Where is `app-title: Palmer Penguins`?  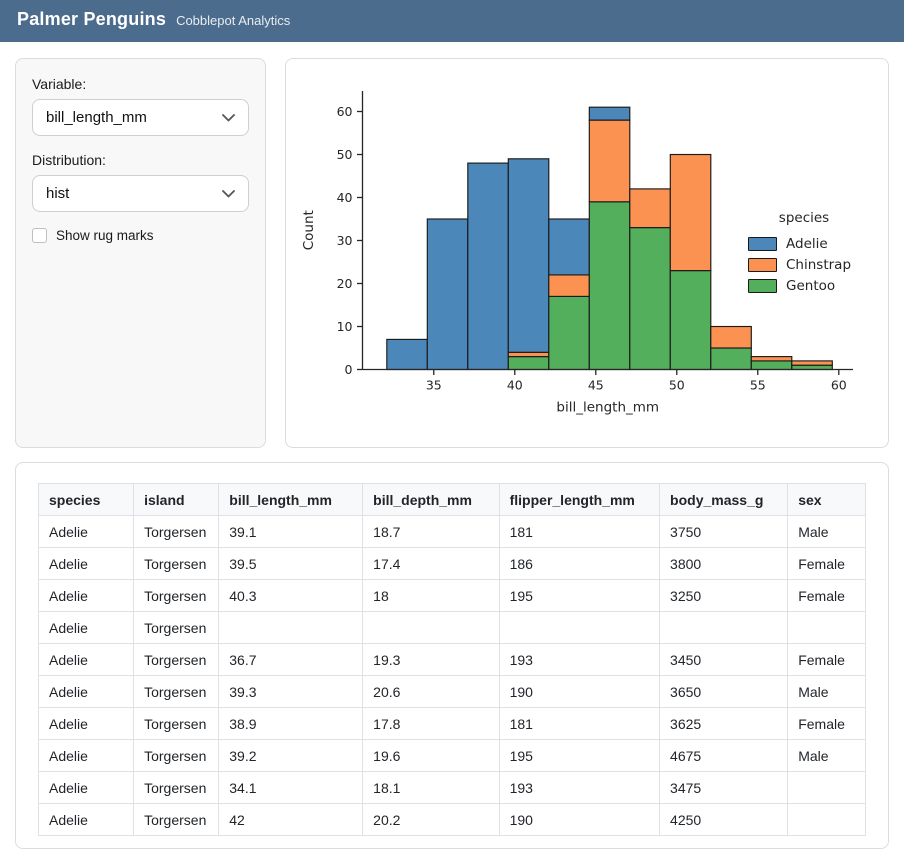
app-title: Palmer Penguins is located at coordinates (92, 19).